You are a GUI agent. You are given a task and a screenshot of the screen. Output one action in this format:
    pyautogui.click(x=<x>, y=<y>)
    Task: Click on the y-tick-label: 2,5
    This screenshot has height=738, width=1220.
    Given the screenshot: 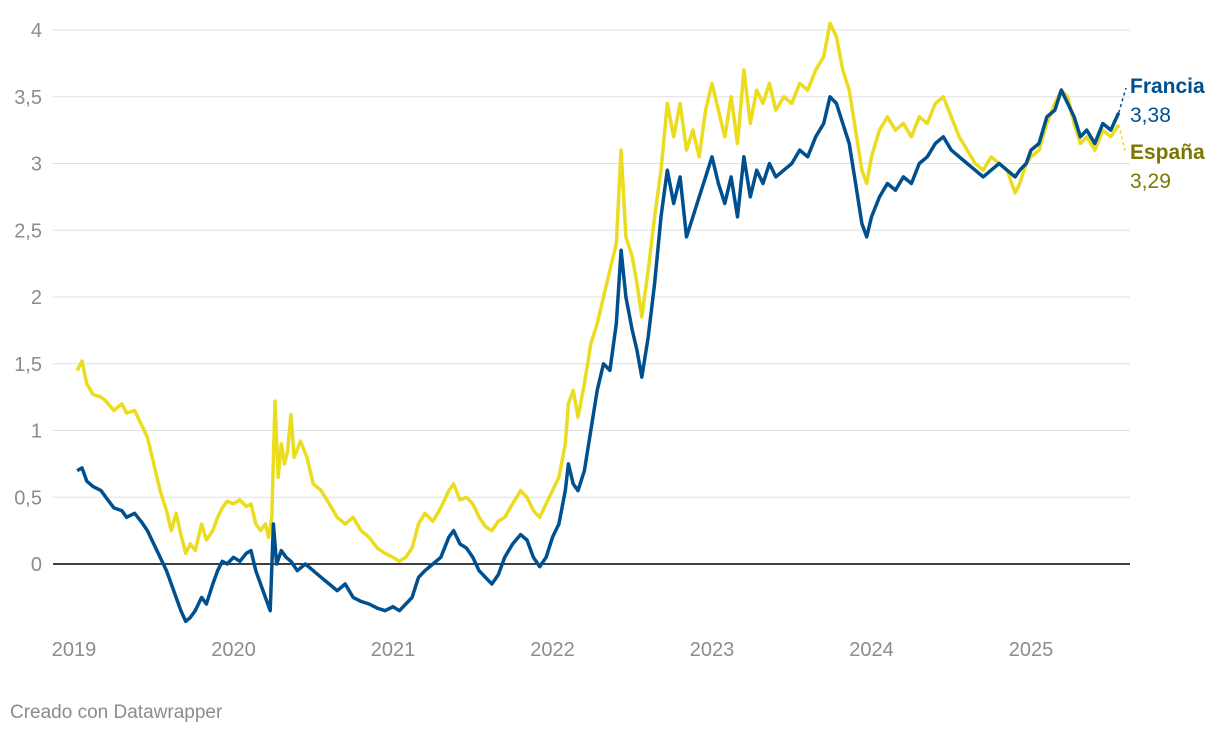 What is the action you would take?
    pyautogui.click(x=28, y=231)
    